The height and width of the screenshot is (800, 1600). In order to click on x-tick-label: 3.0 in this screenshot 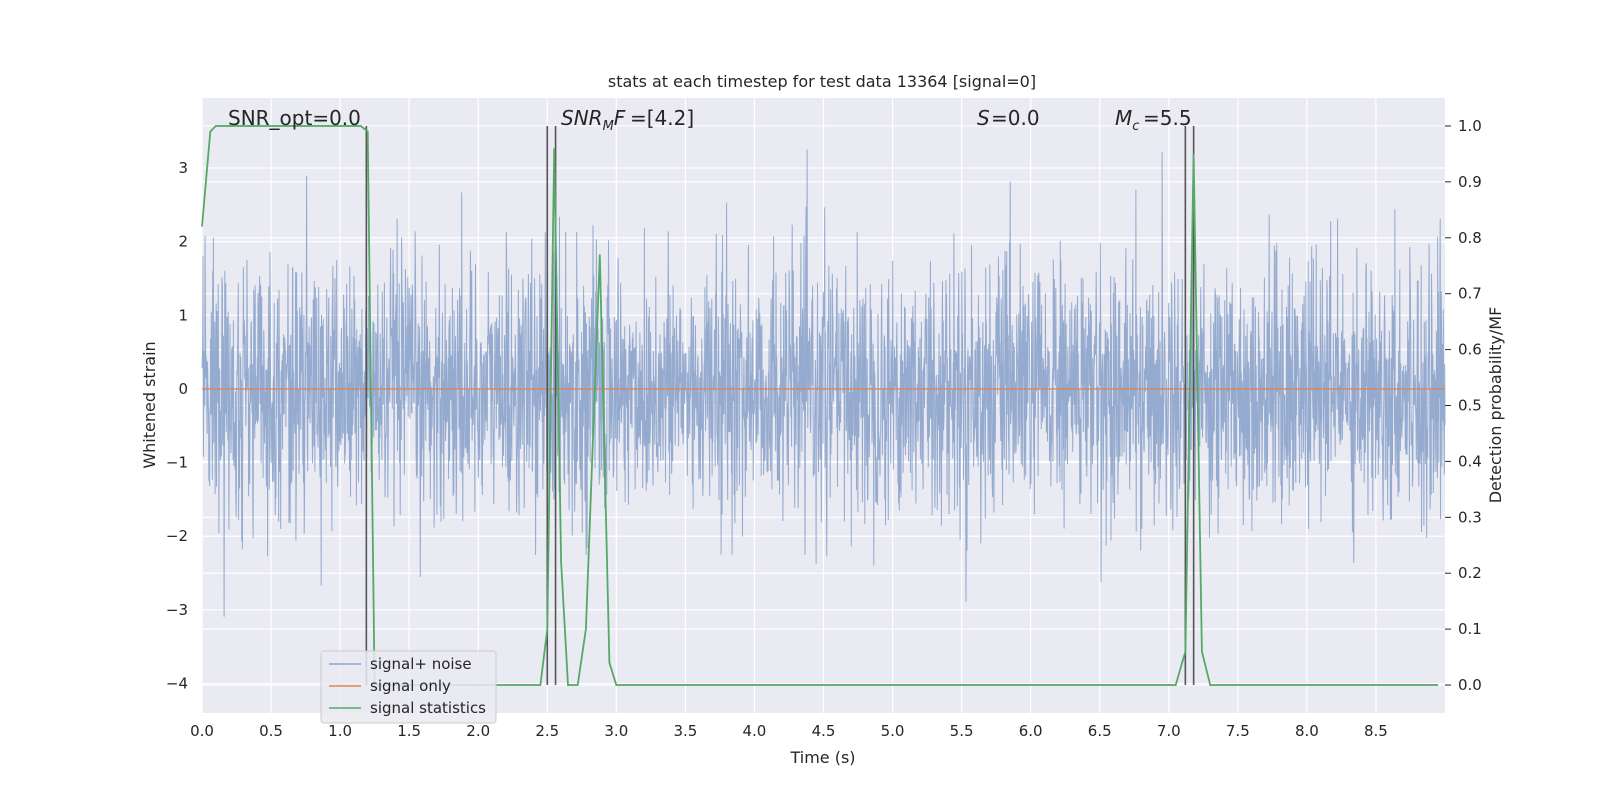, I will do `click(616, 731)`.